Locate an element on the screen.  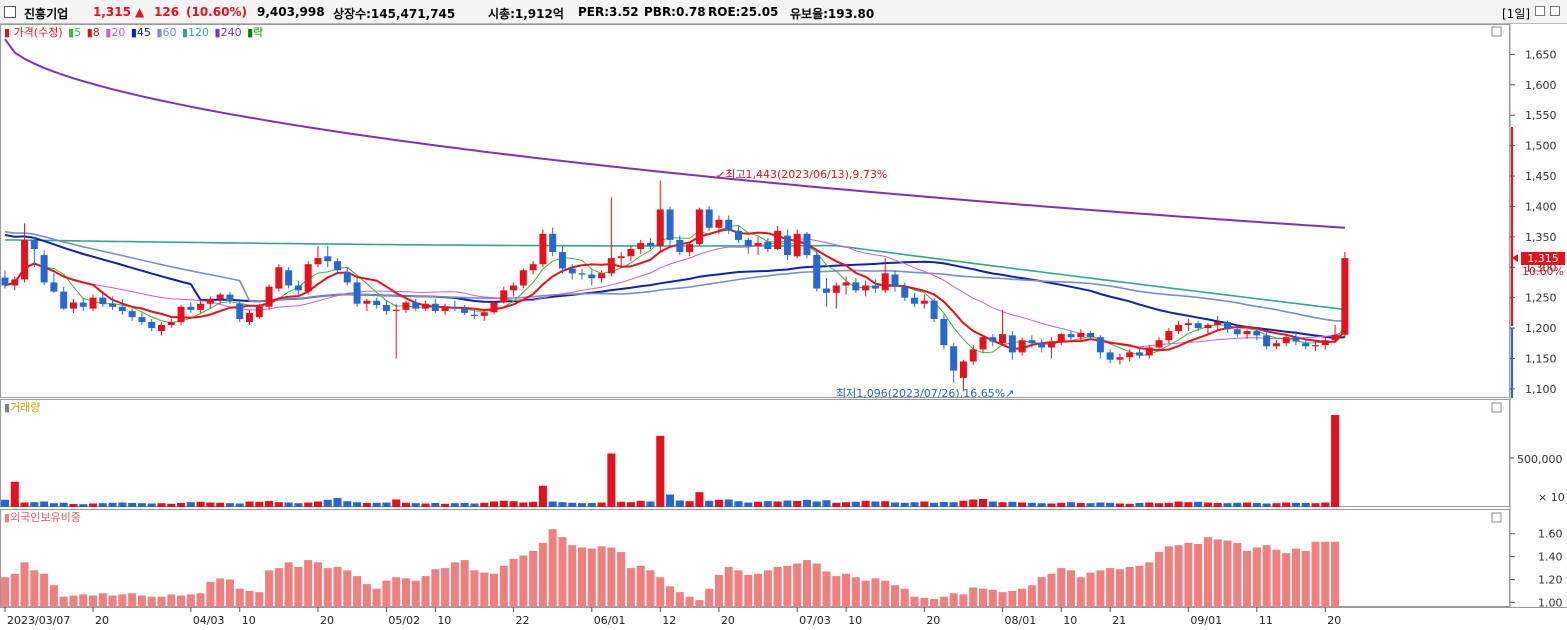
svg-text: ▮외국인보유비중 is located at coordinates (42, 517).